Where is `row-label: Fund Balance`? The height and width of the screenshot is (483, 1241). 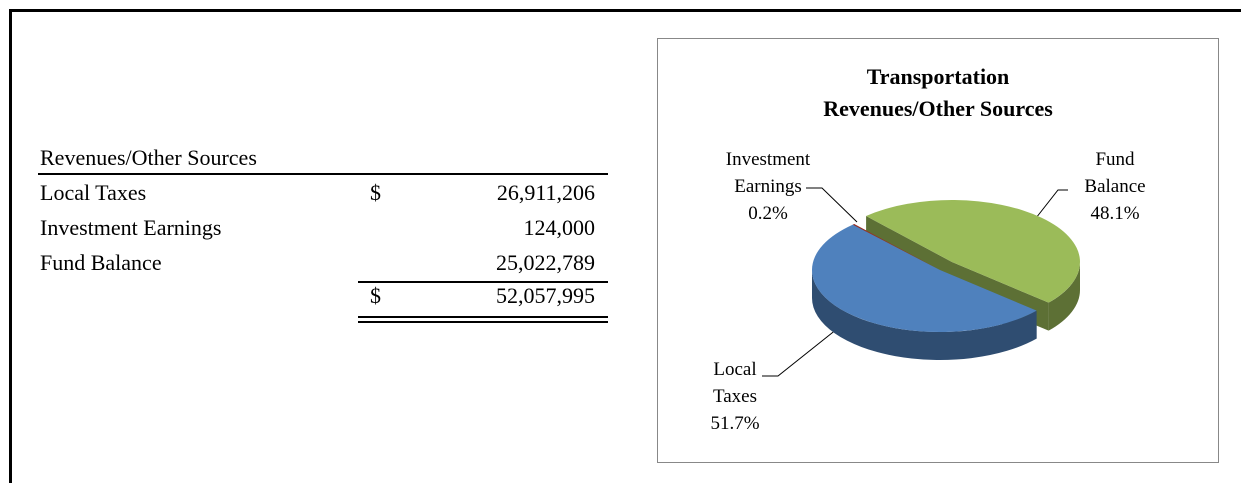
row-label: Fund Balance is located at coordinates (101, 262).